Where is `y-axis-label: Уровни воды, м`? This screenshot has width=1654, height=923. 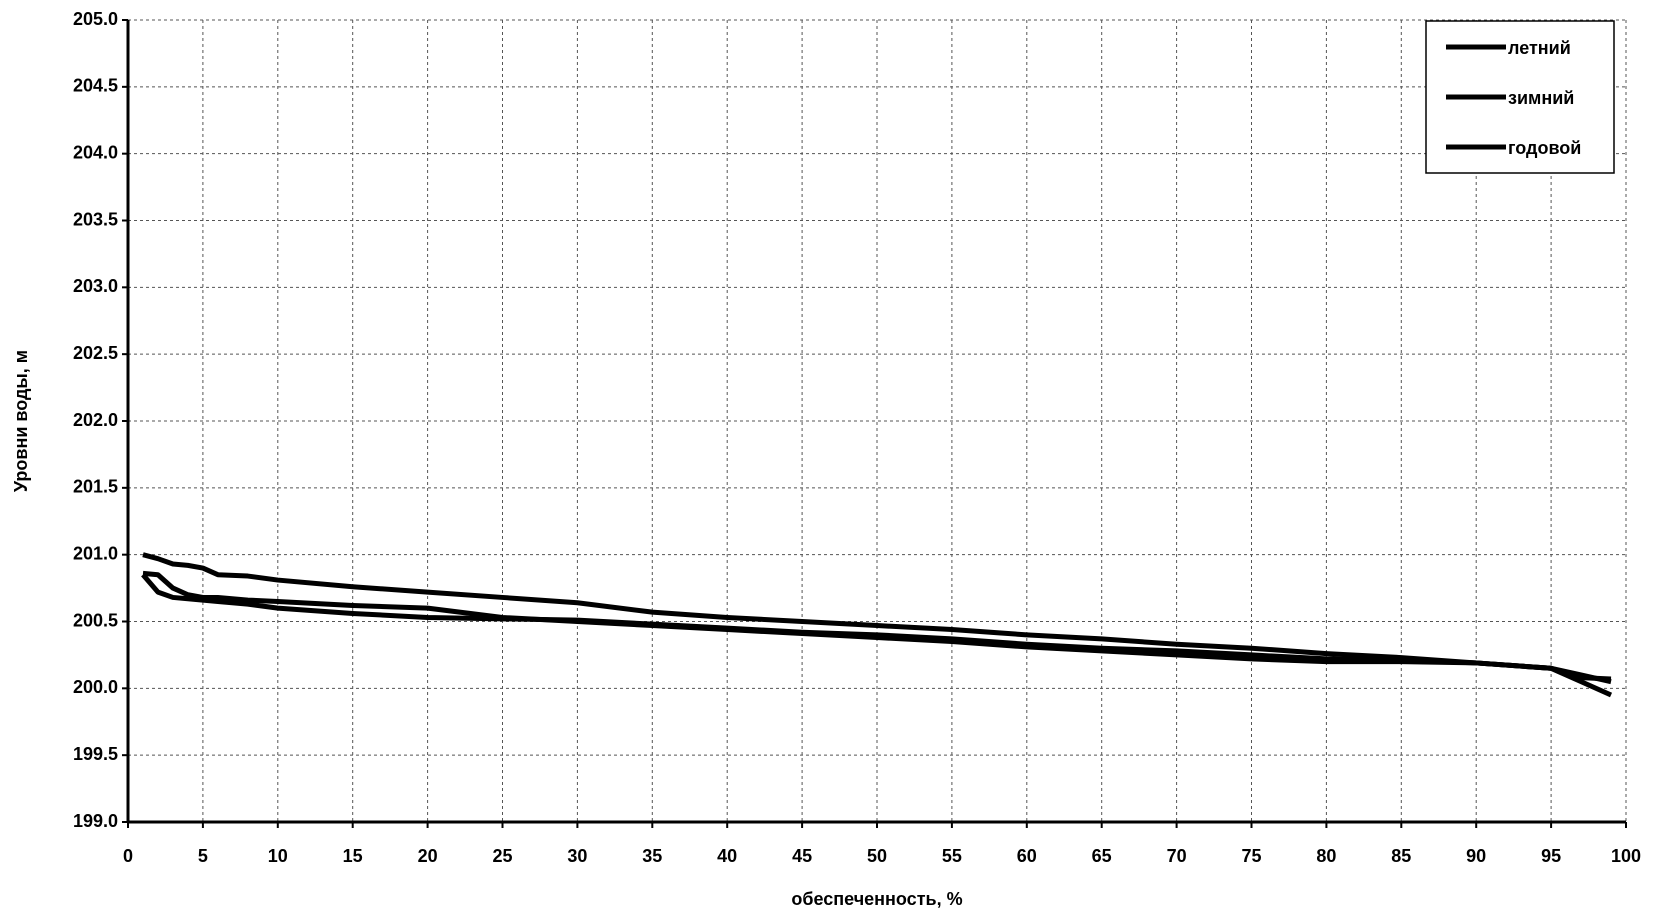
y-axis-label: Уровни воды, м is located at coordinates (21, 421).